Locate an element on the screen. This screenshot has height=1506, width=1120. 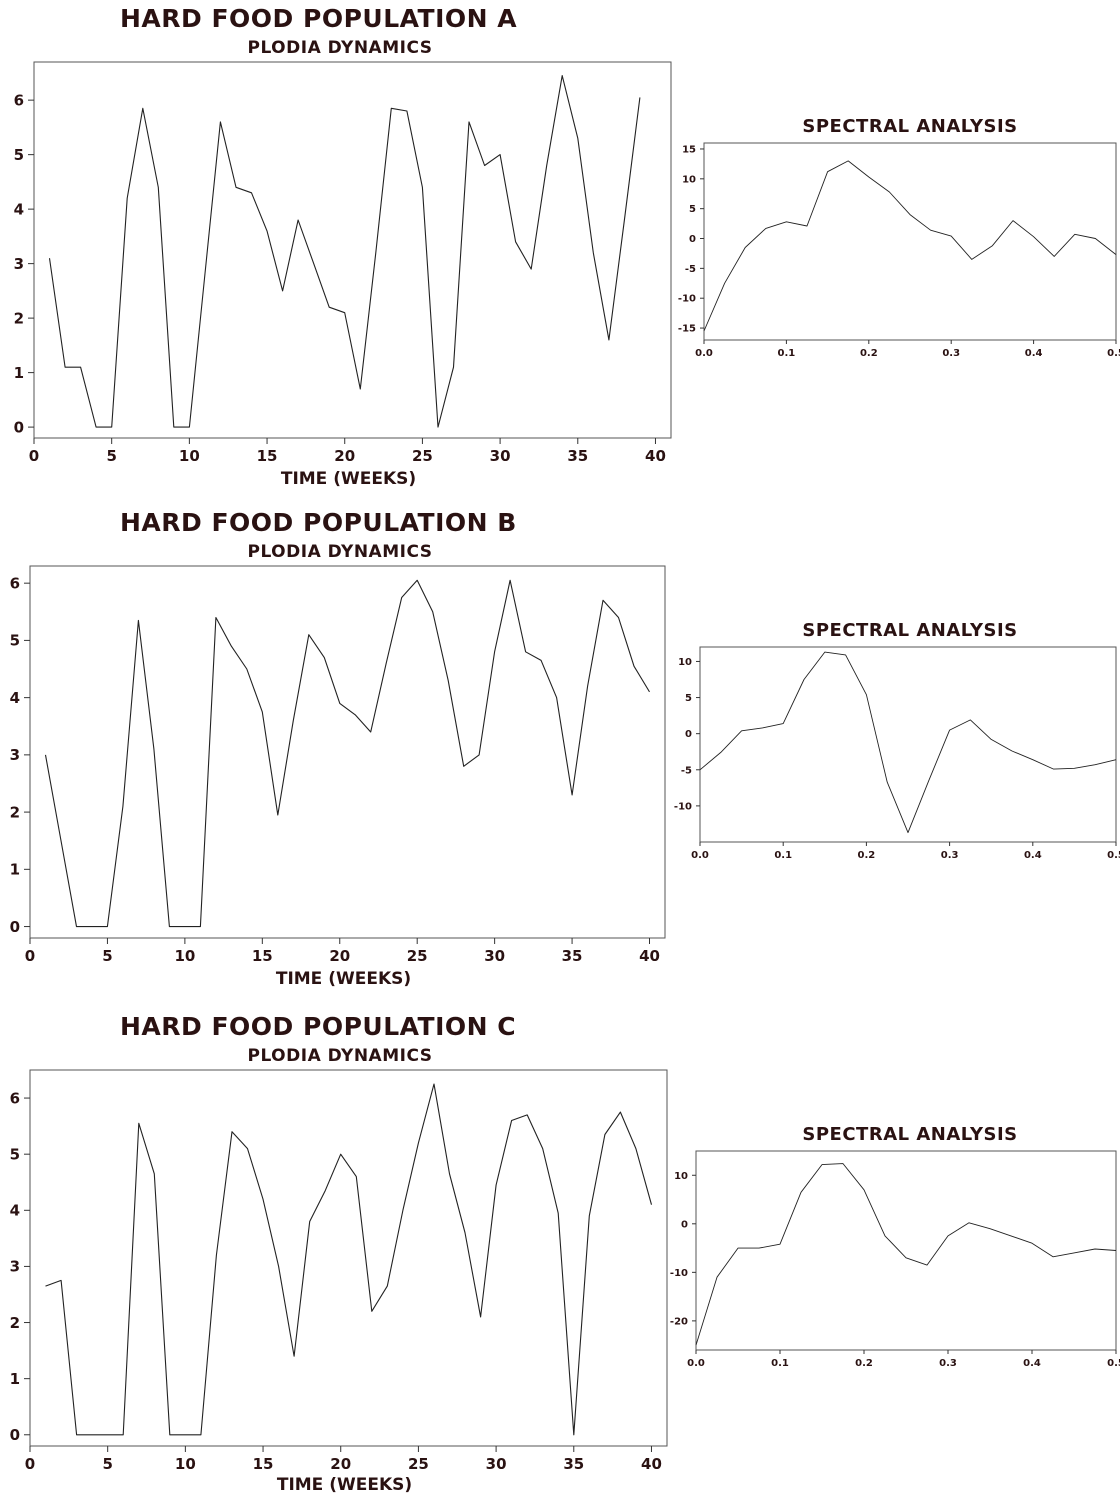
spectral-chart: 15 10 5 0 -5 -10 -15 0.0 0.1 0.2 0.3 0.4 0.5 is located at coordinates (899, 250).